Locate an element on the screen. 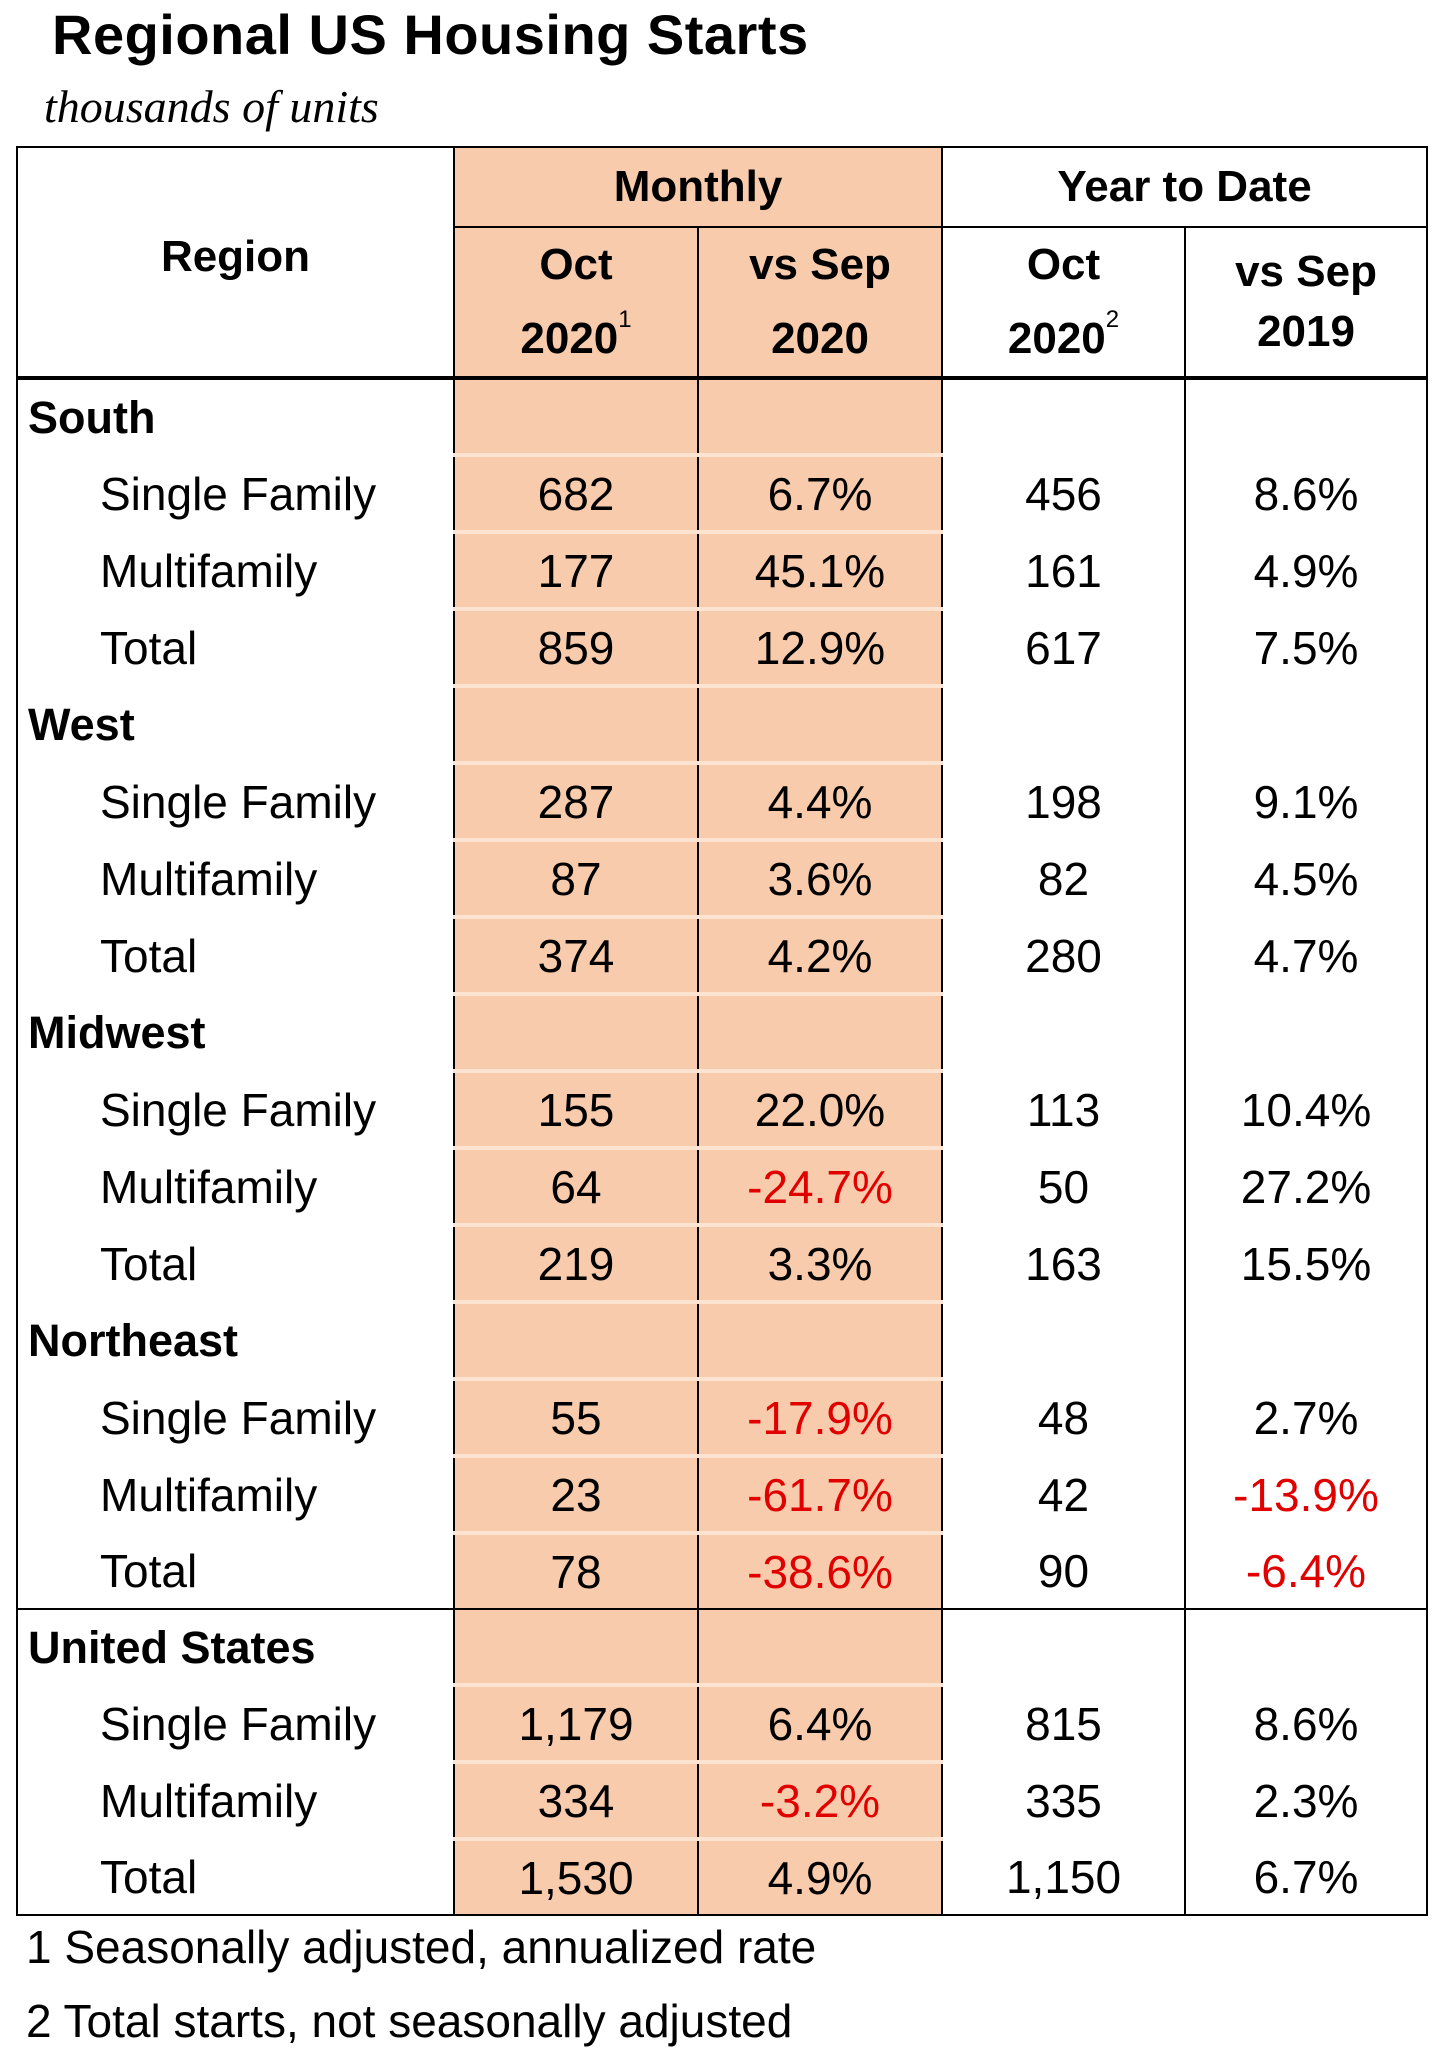 The width and height of the screenshot is (1440, 2052). section-row: Midwest is located at coordinates (722, 1031).